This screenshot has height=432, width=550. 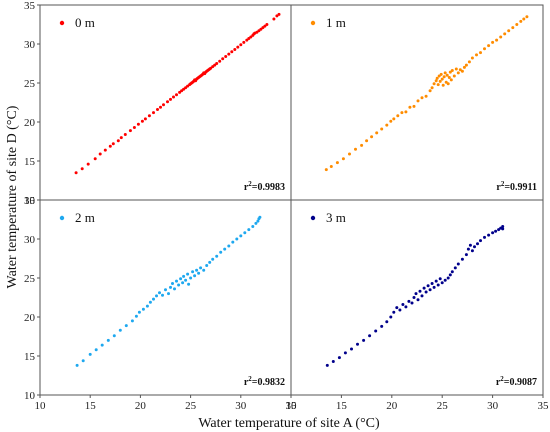 What do you see at coordinates (141, 406) in the screenshot?
I see `x-tick-label: 20` at bounding box center [141, 406].